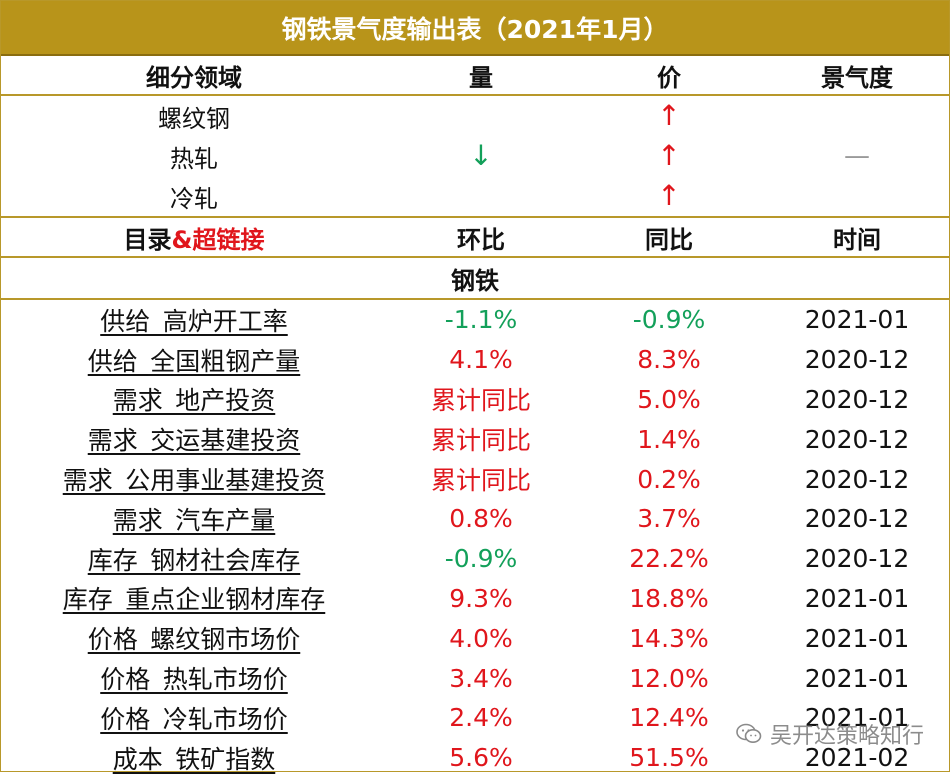  What do you see at coordinates (194, 481) in the screenshot?
I see `indicator-link: 需求_公用事业基建投资` at bounding box center [194, 481].